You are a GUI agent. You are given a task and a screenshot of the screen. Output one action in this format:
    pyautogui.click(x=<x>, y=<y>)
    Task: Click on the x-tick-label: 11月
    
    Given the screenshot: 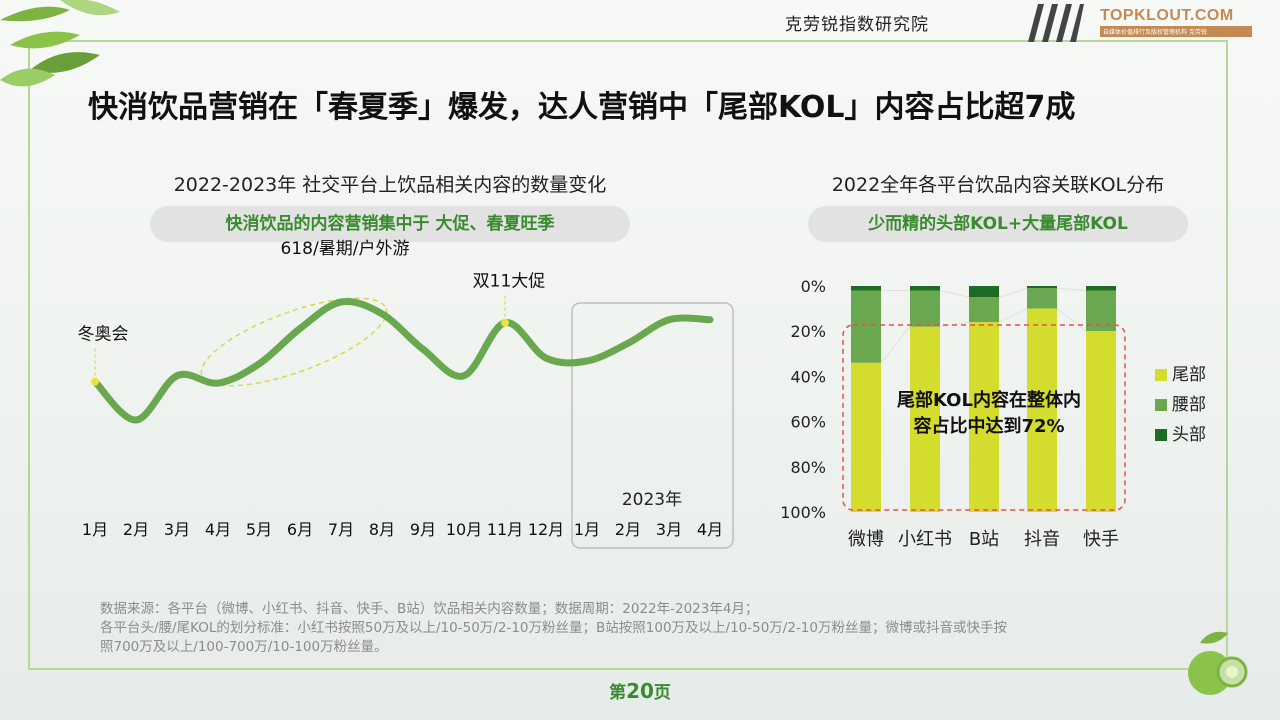 What is the action you would take?
    pyautogui.click(x=505, y=529)
    